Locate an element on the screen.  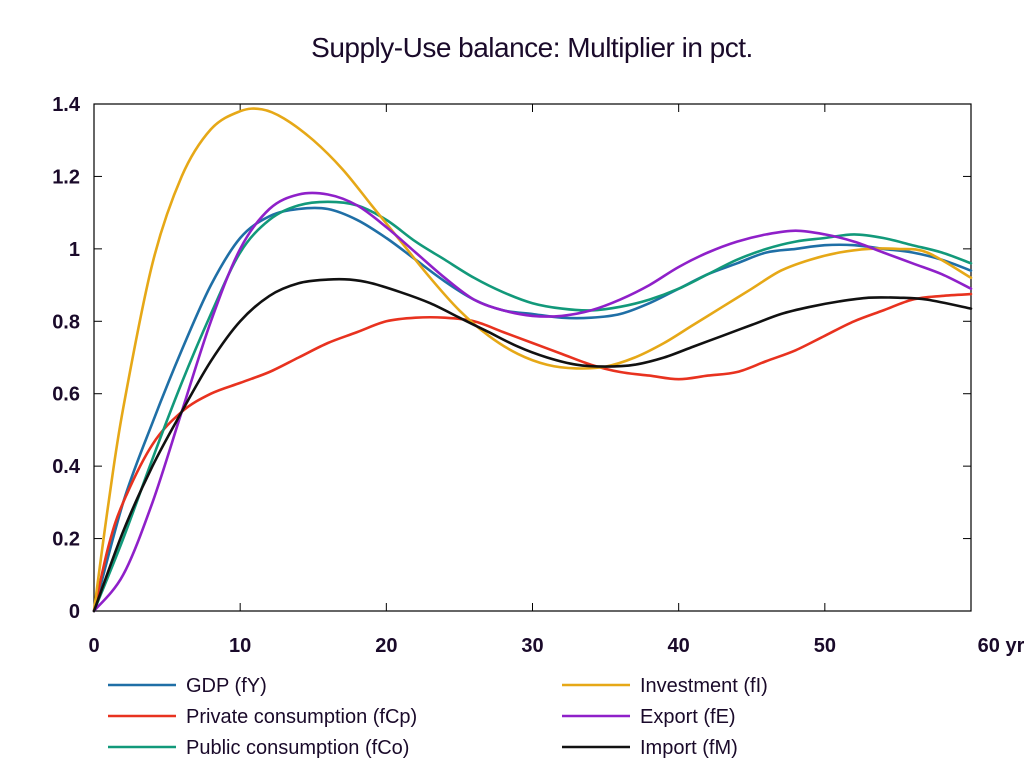
x-tick-label: 0 is located at coordinates (93, 646).